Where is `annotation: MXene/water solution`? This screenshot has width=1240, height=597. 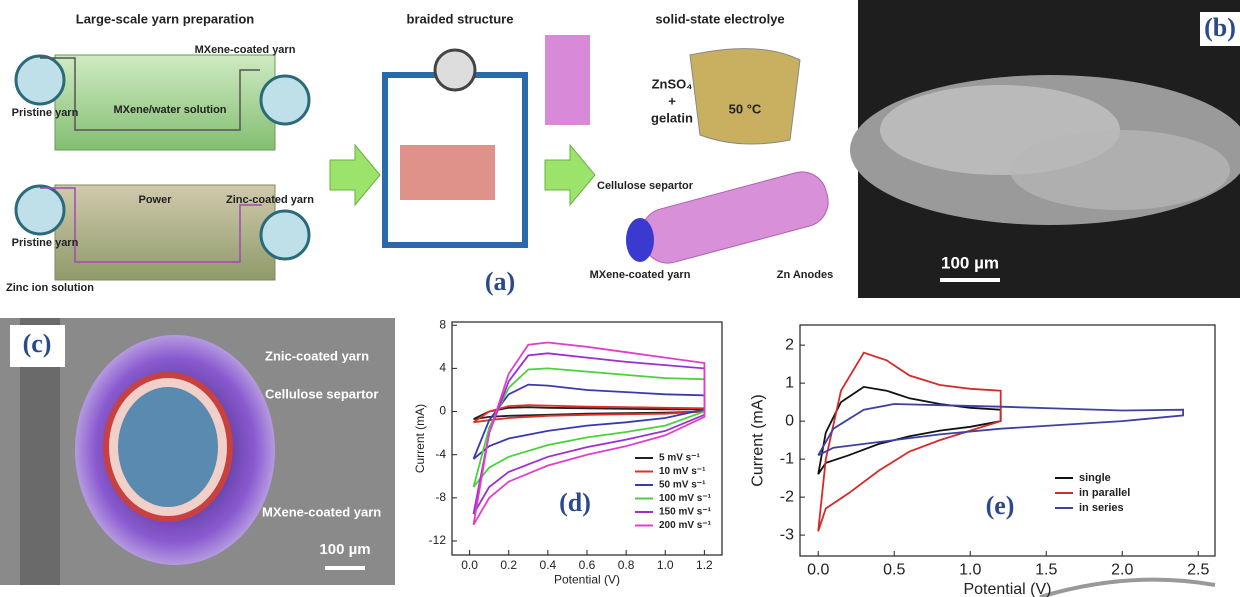
annotation: MXene/water solution is located at coordinates (169, 110).